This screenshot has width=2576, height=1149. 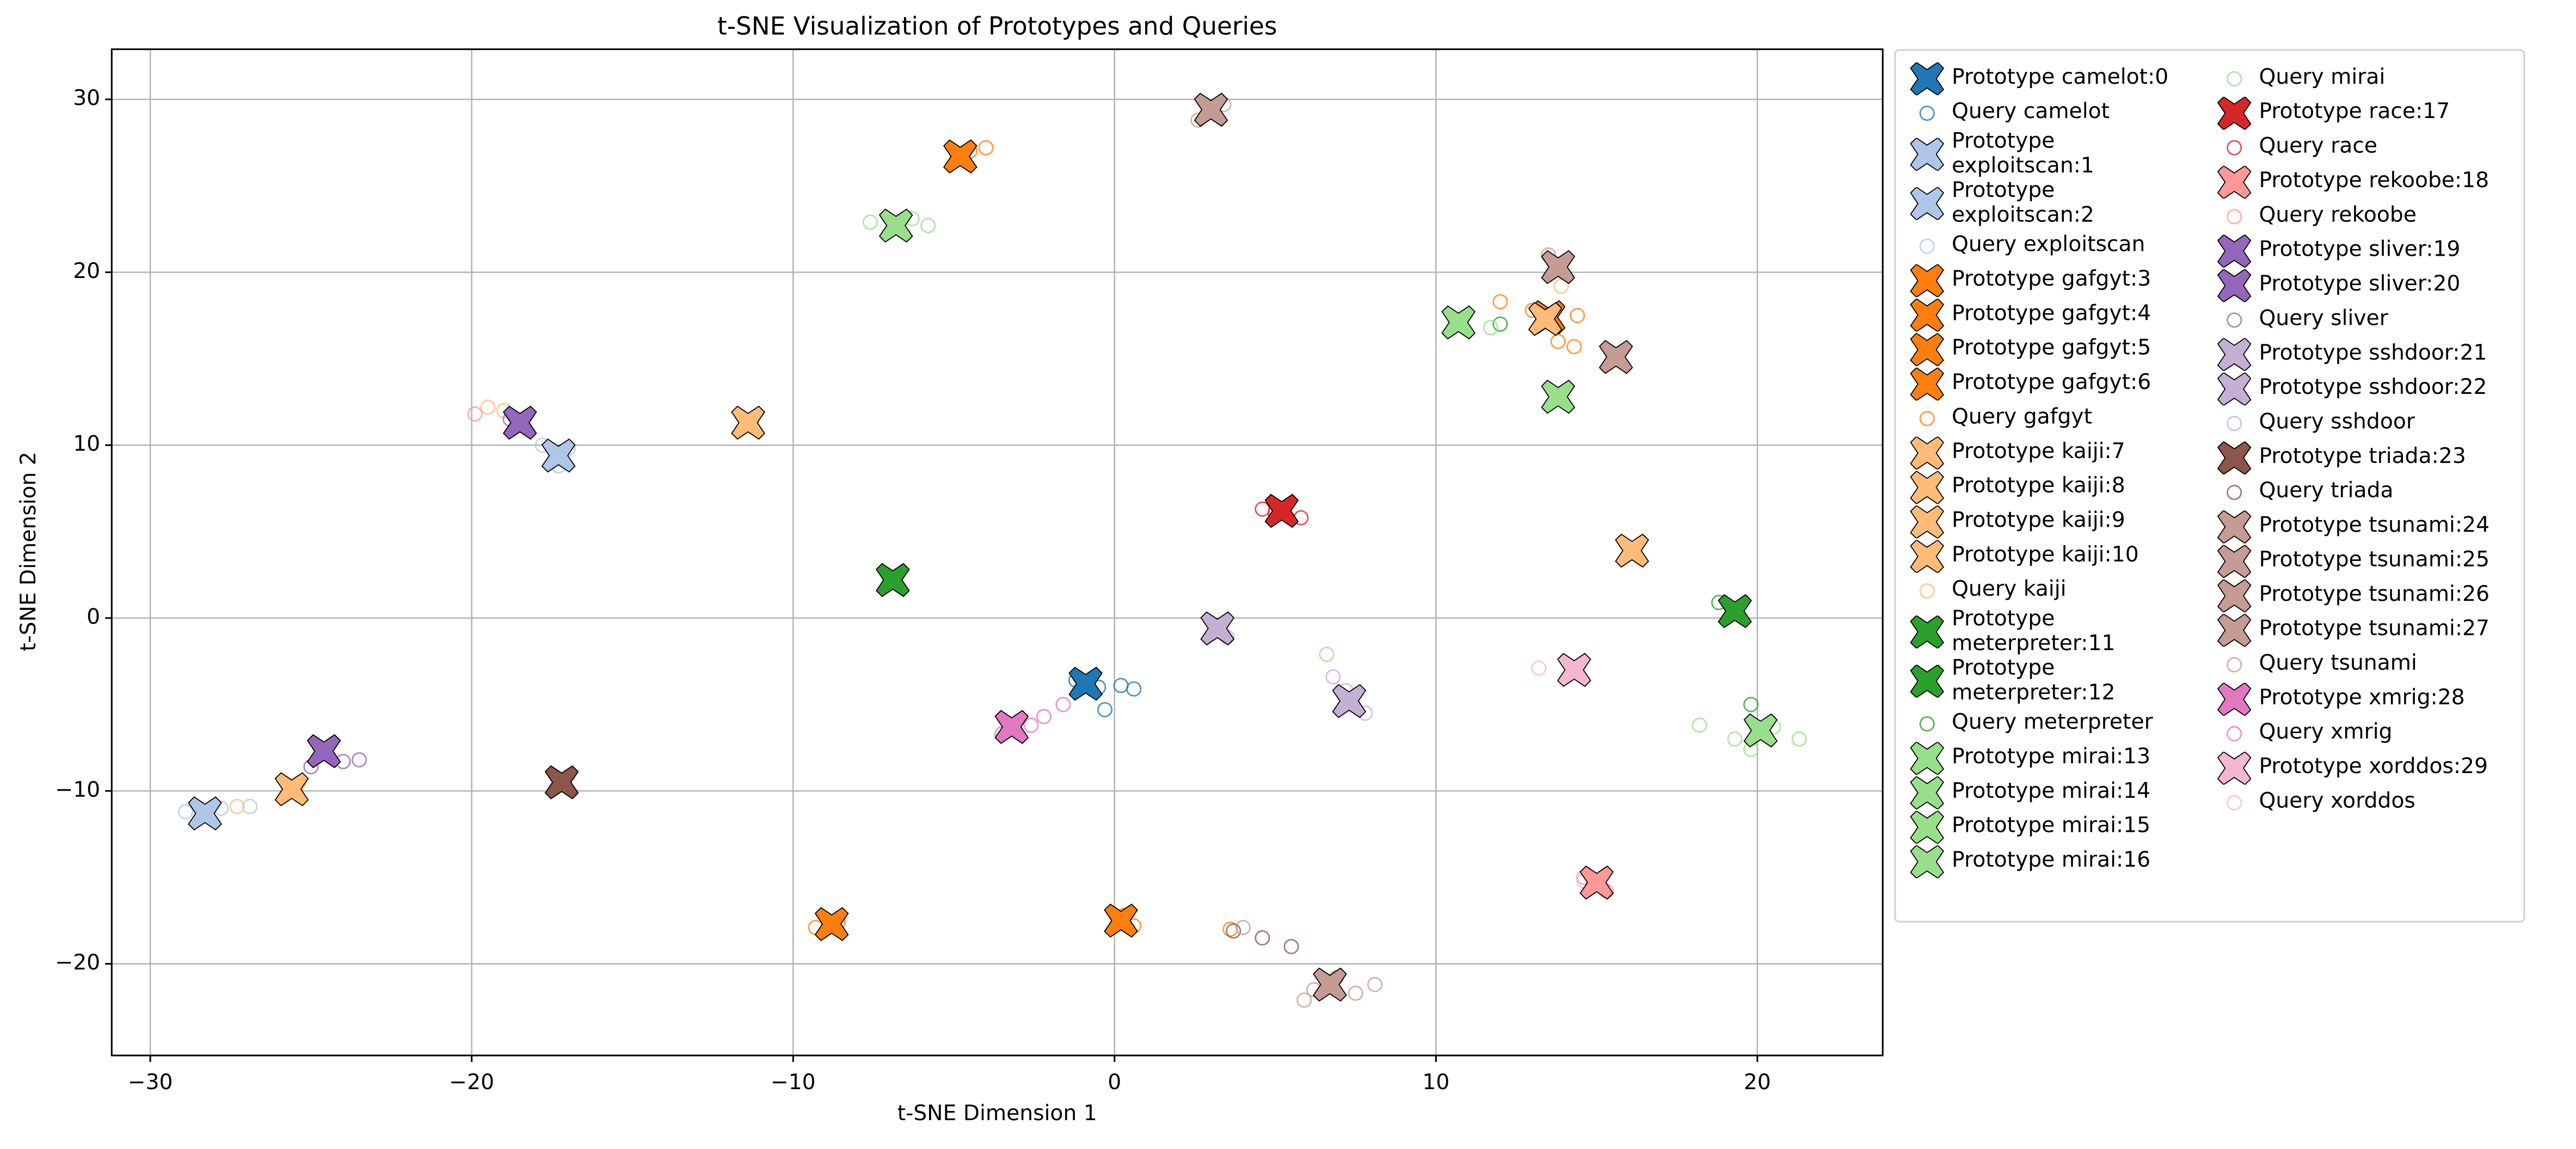 What do you see at coordinates (2360, 251) in the screenshot?
I see `legend-label: Prototype sliver:19` at bounding box center [2360, 251].